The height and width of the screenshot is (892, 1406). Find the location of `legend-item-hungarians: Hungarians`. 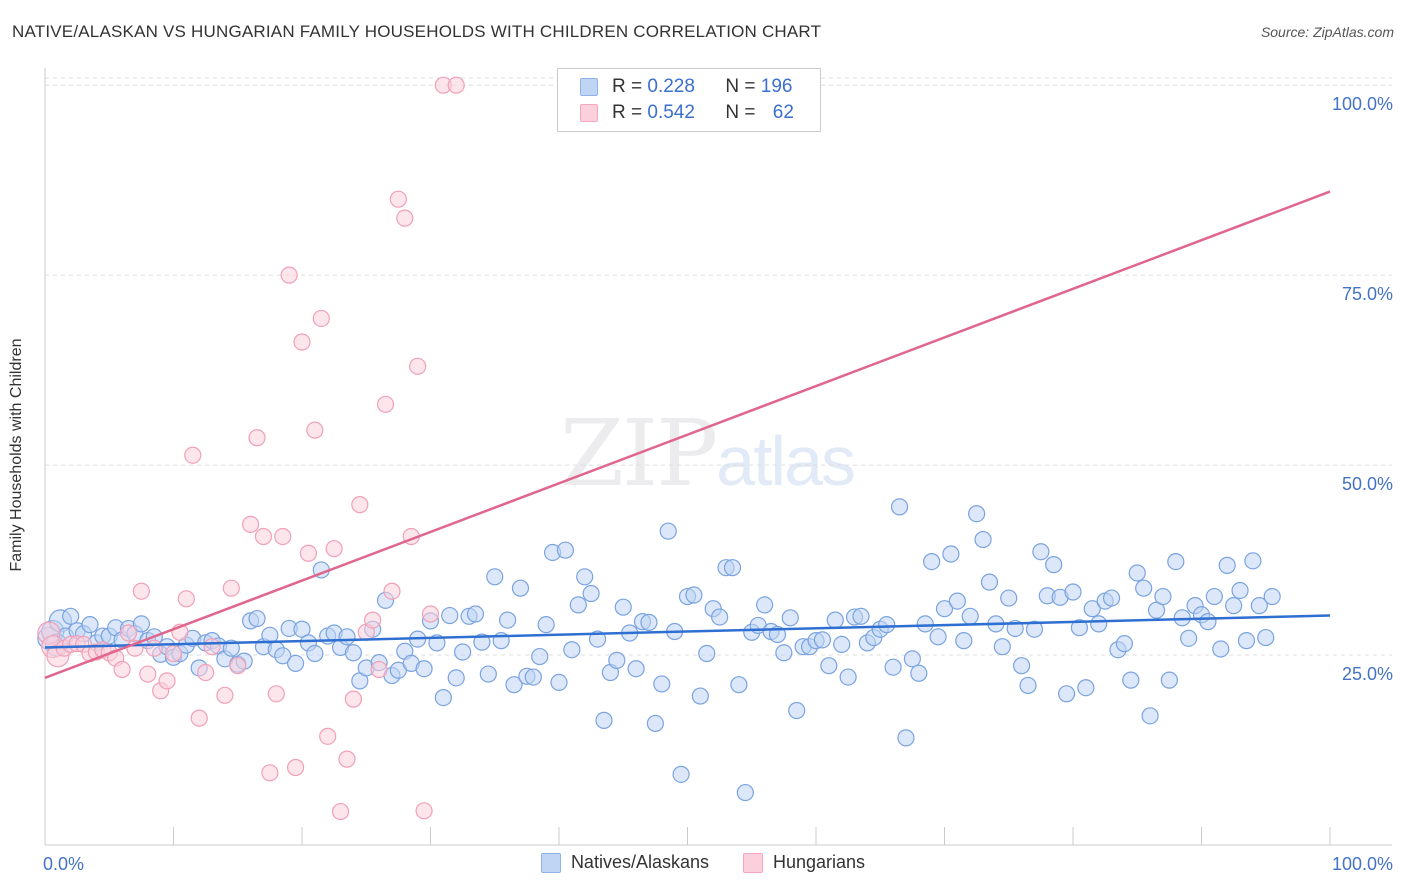

legend-item-hungarians: Hungarians is located at coordinates (804, 862).